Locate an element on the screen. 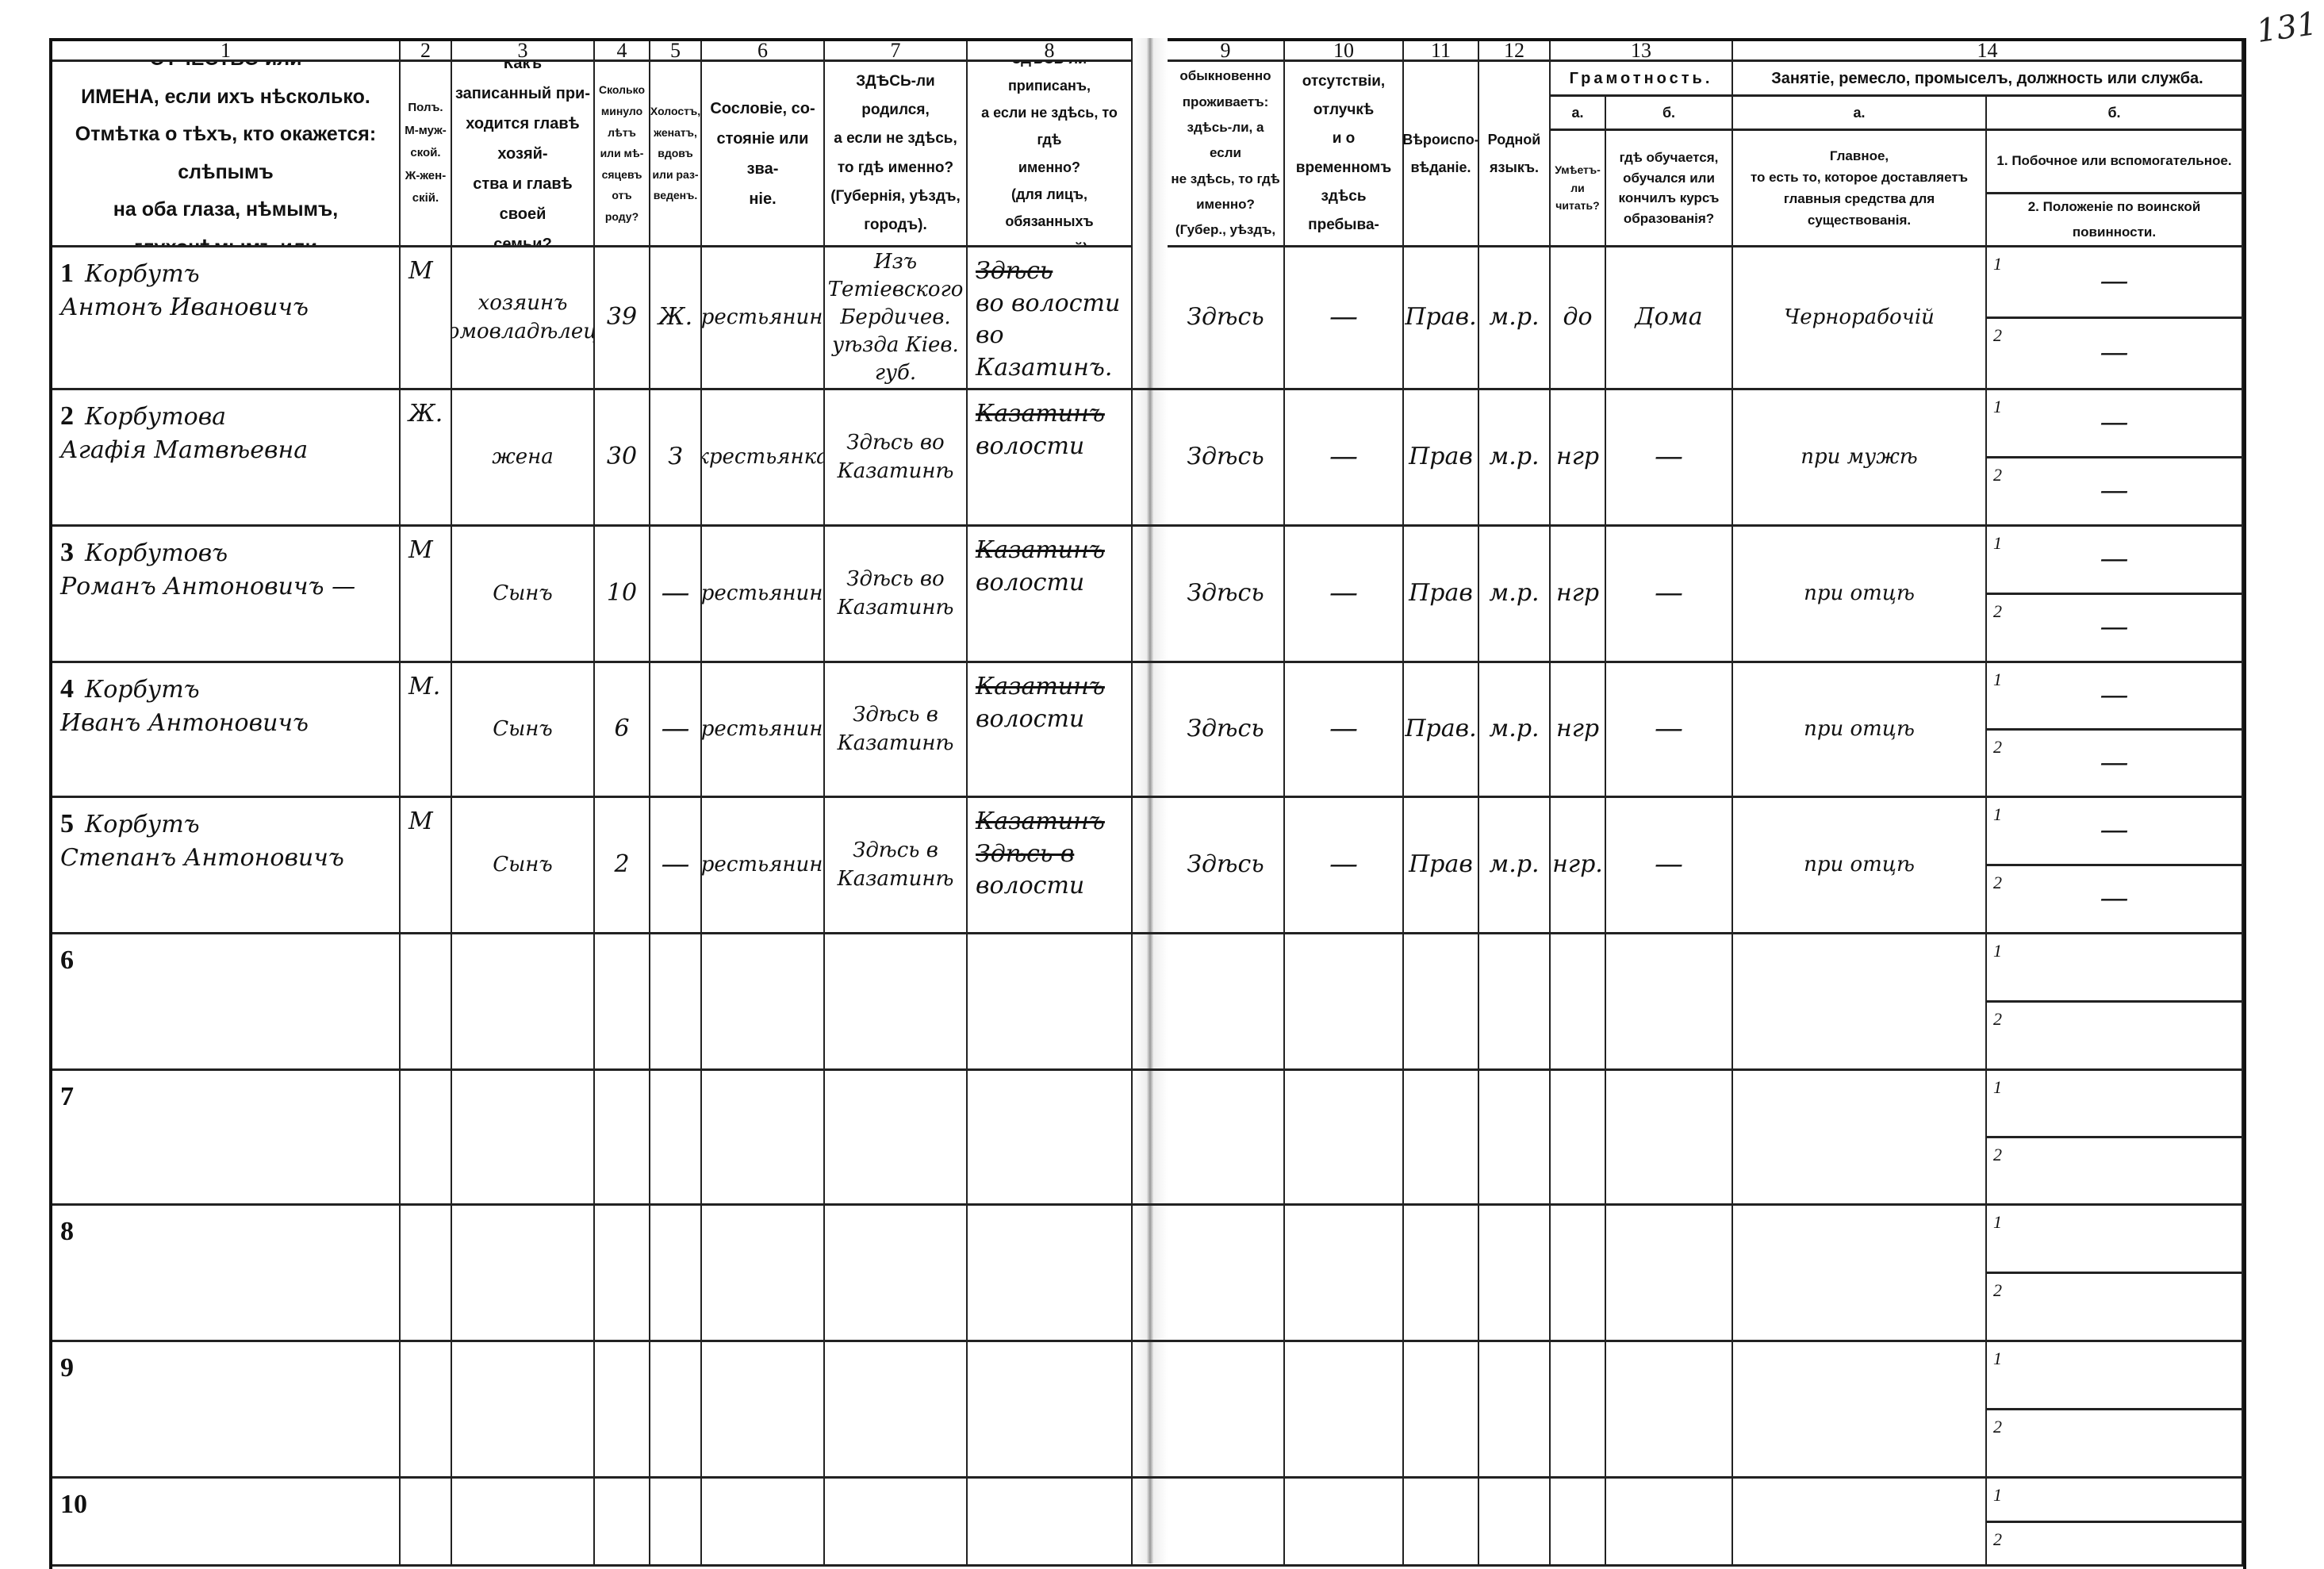 This screenshot has height=1569, width=2324. can_read-cell: до is located at coordinates (1578, 318).